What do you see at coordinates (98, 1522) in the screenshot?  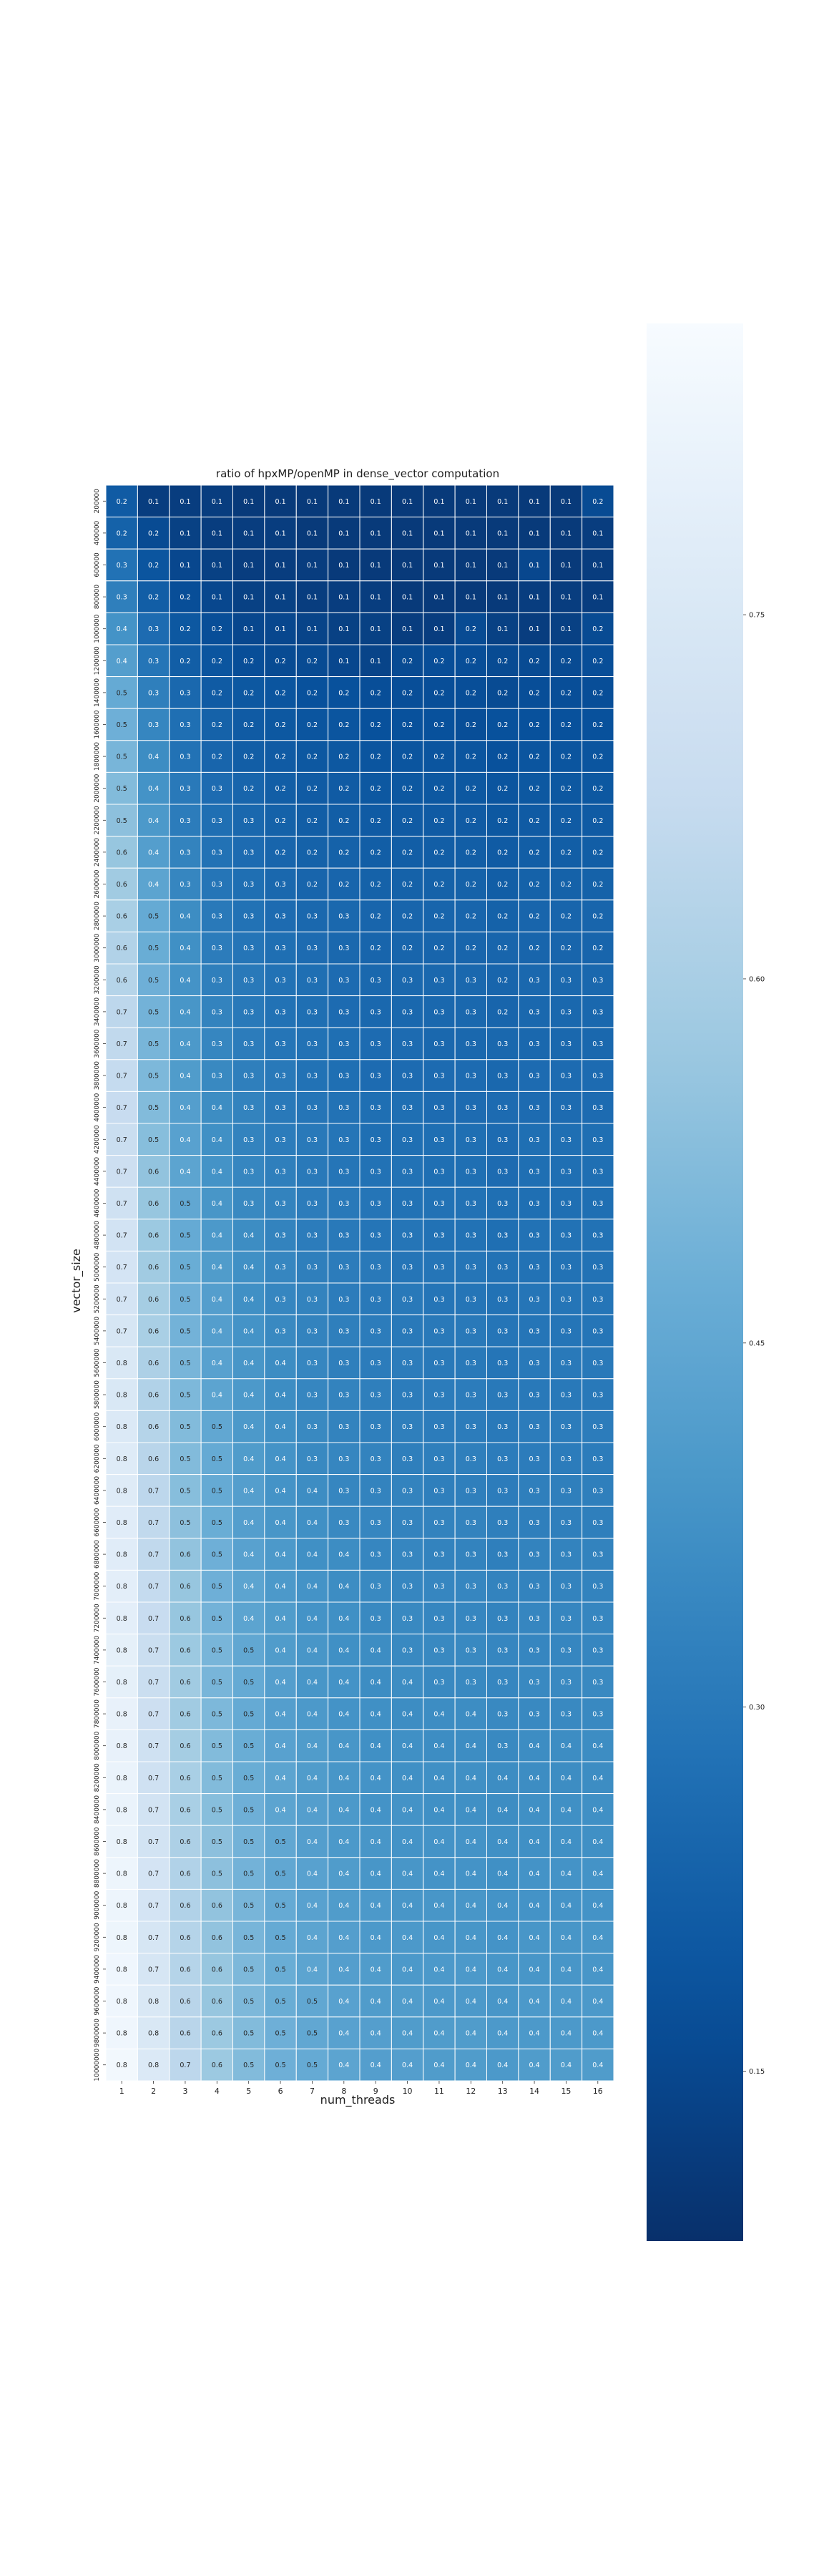 I see `y-tick-label: 6600000` at bounding box center [98, 1522].